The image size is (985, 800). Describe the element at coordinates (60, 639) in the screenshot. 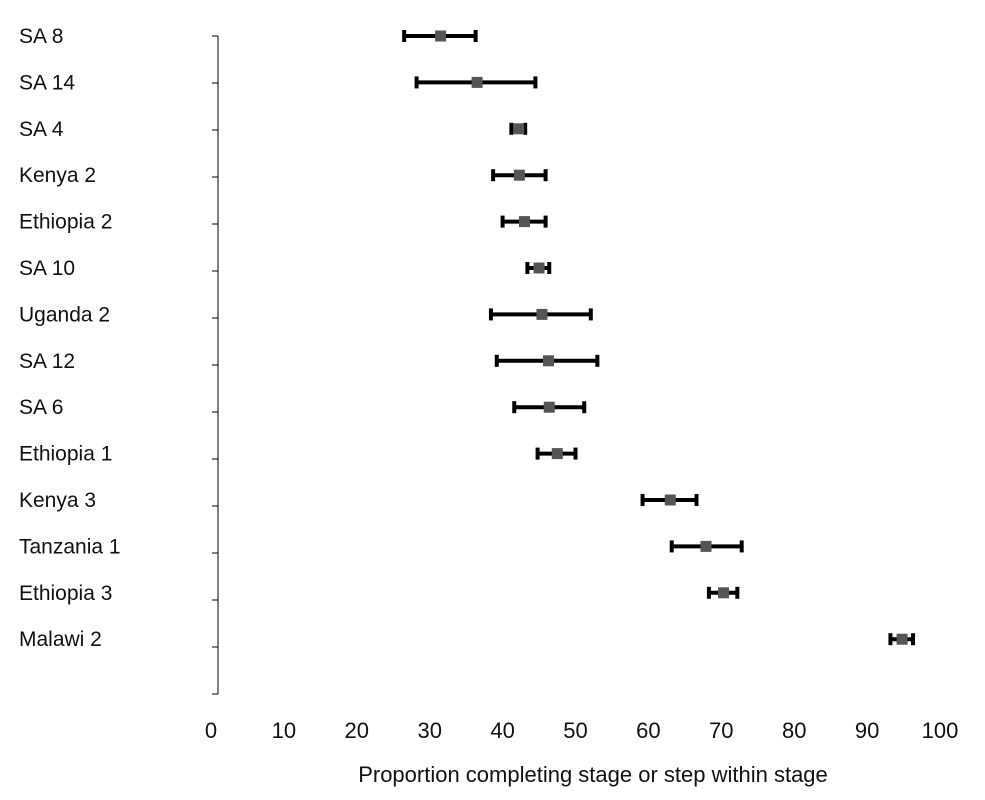

I see `category-label: Malawi 2` at that location.